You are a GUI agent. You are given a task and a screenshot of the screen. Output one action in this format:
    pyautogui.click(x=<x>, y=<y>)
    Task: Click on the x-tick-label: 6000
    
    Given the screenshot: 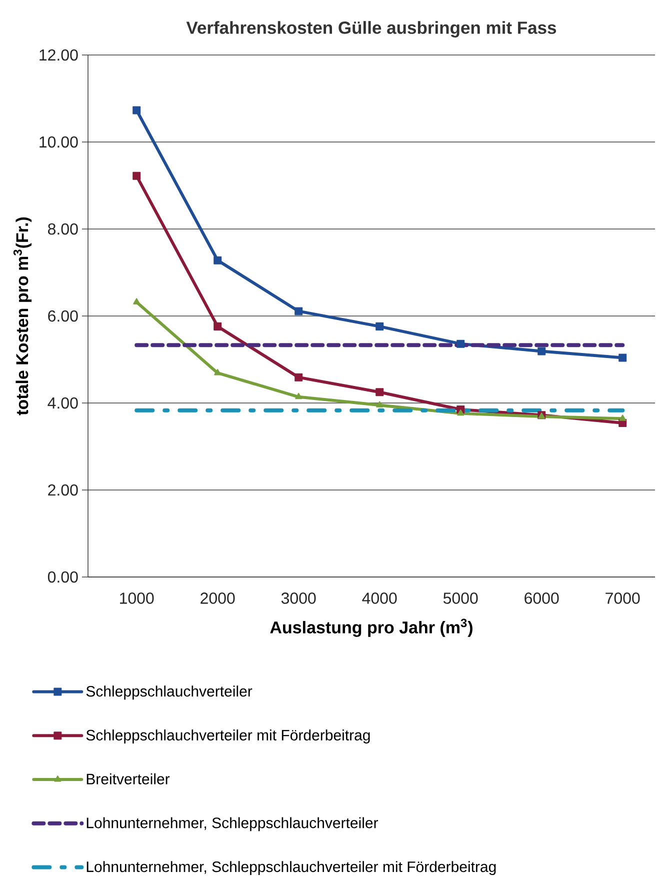 What is the action you would take?
    pyautogui.click(x=541, y=598)
    